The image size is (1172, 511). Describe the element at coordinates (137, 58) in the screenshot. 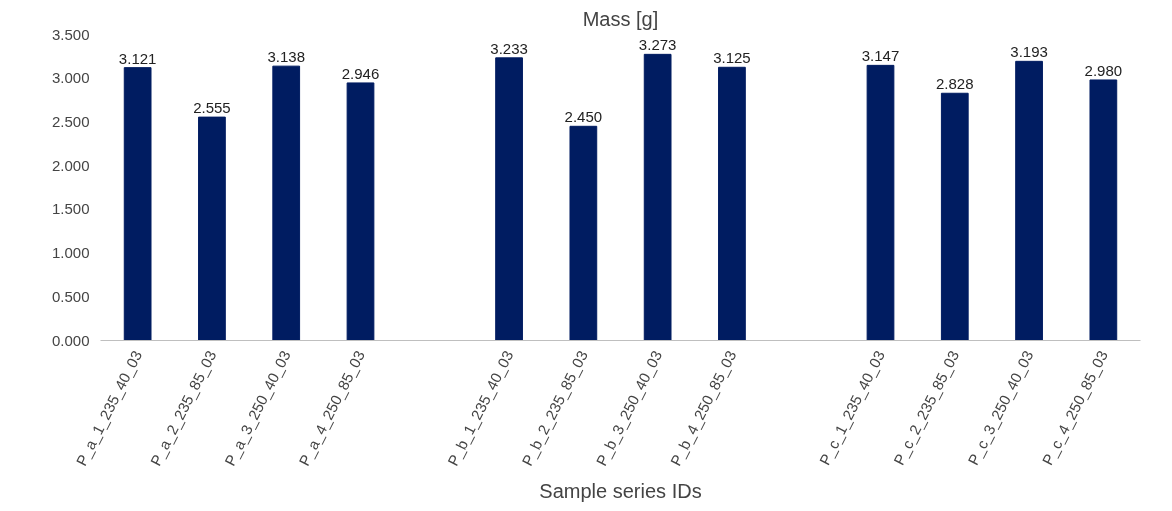

I see `data-label: 3.121` at that location.